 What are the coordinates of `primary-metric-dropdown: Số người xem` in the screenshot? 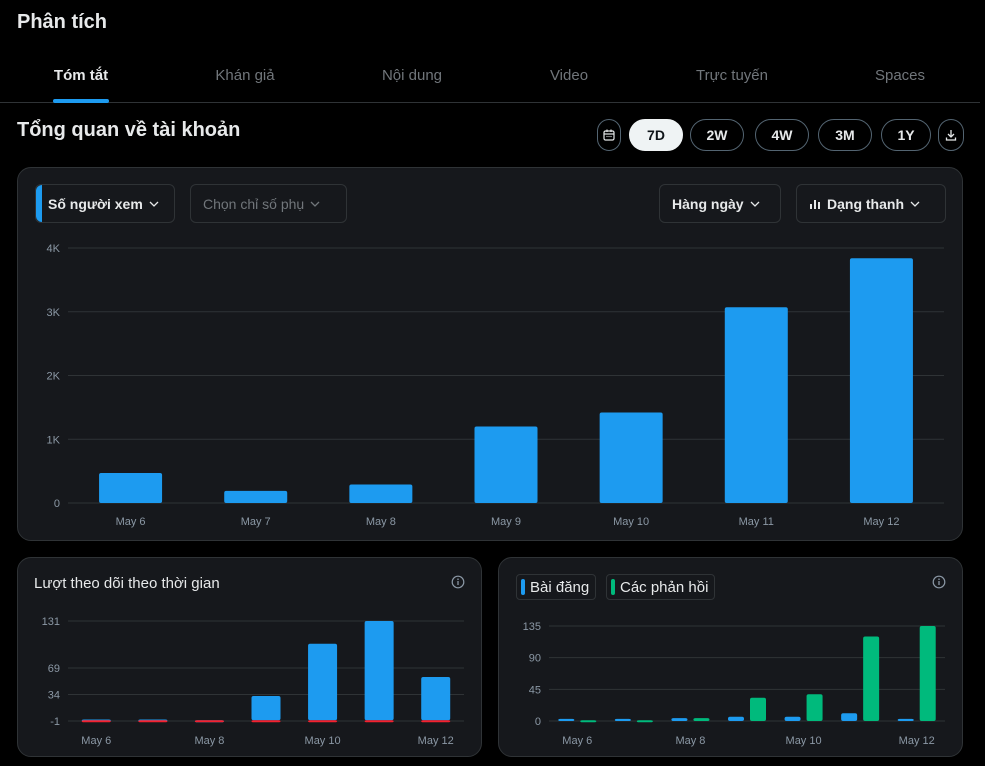 It's located at (105, 203).